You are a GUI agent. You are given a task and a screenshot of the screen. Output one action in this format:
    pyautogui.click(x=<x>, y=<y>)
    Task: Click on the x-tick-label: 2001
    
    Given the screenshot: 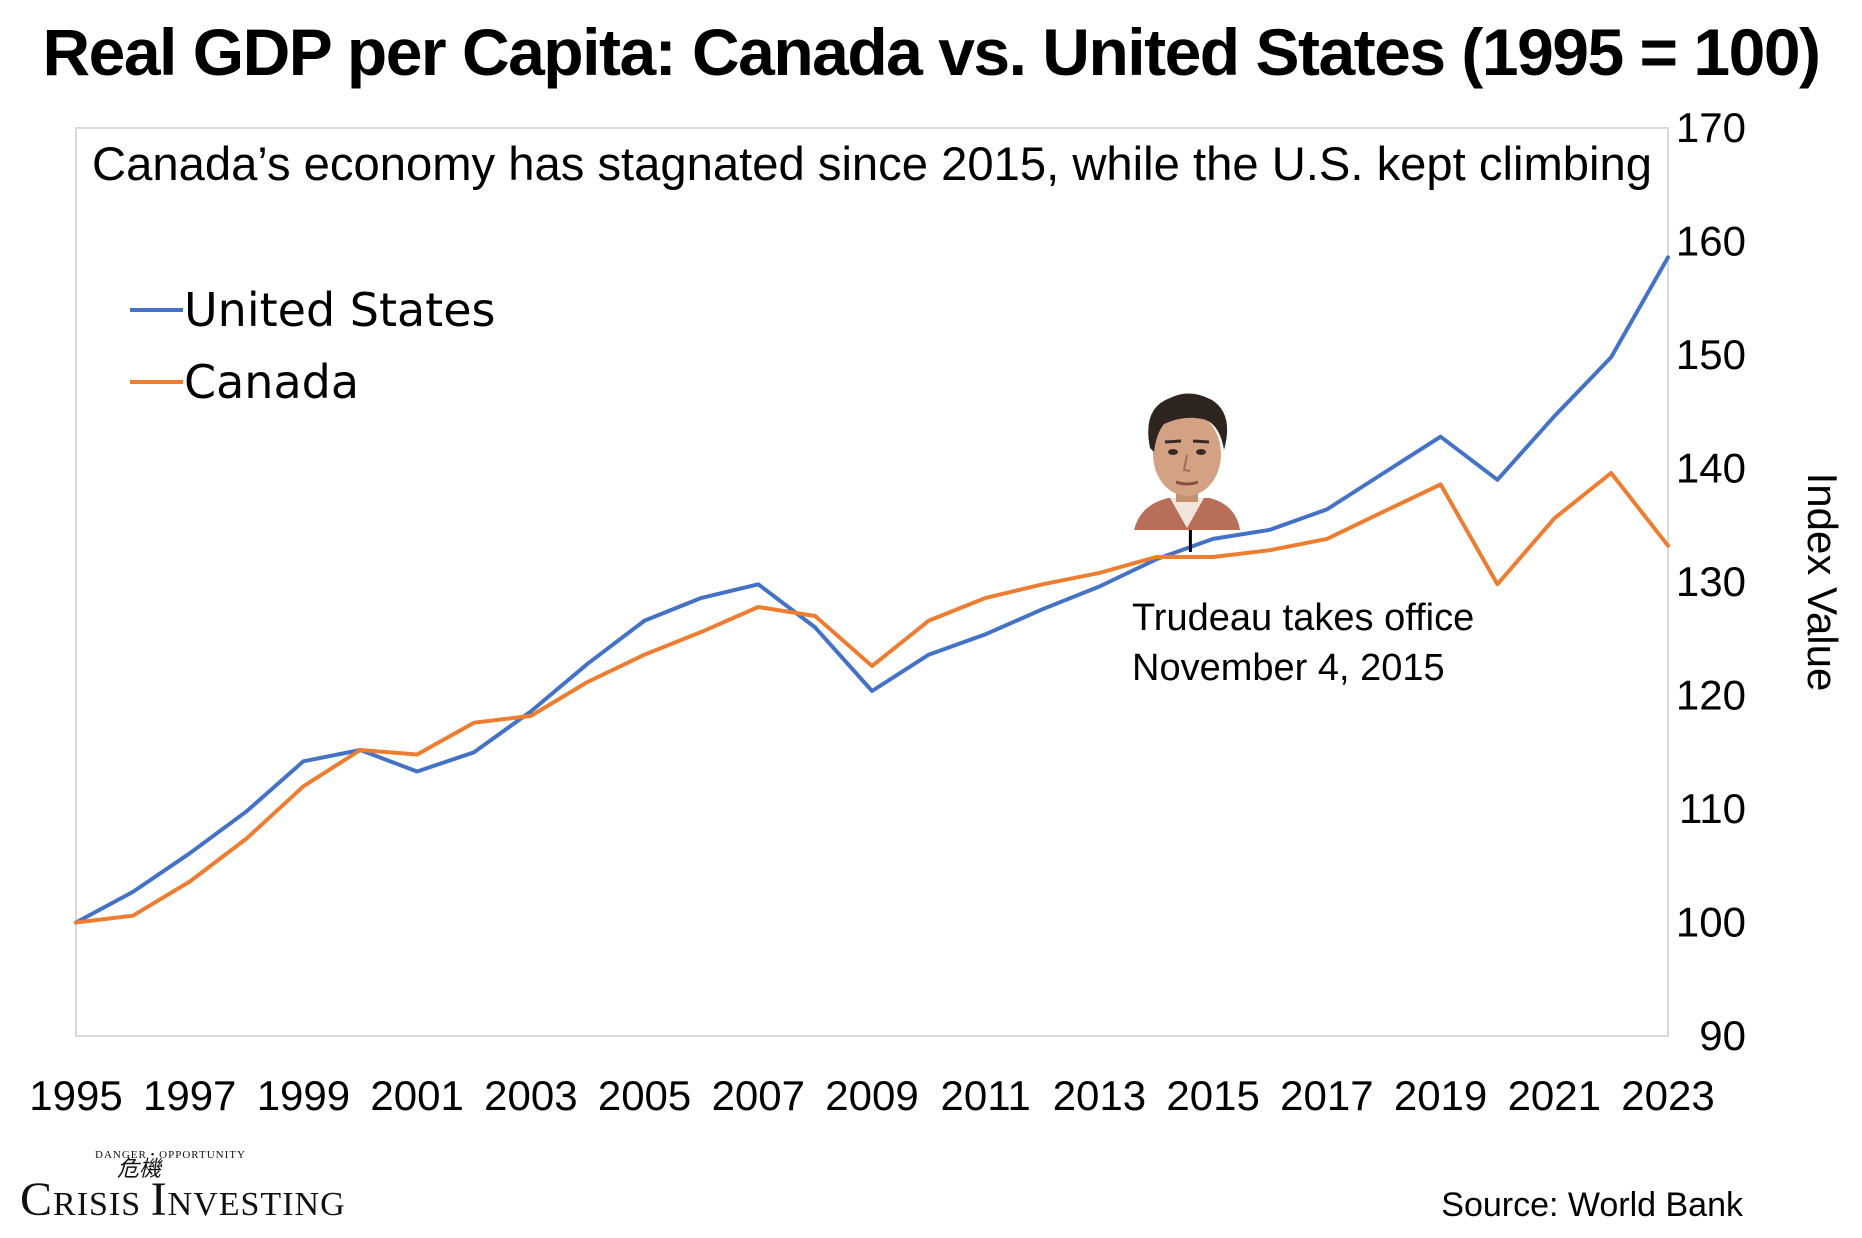 What is the action you would take?
    pyautogui.click(x=416, y=1095)
    